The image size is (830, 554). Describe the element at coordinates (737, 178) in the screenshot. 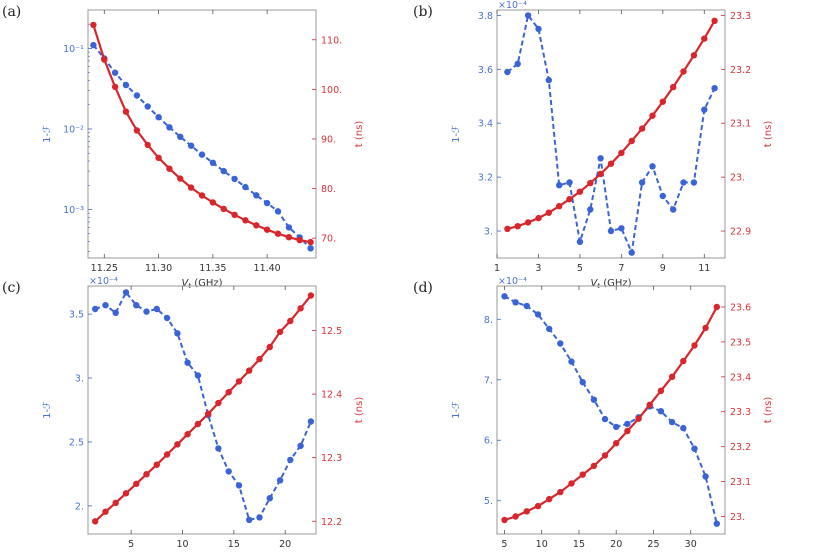

I see `y-right-tick-label: 23.` at that location.